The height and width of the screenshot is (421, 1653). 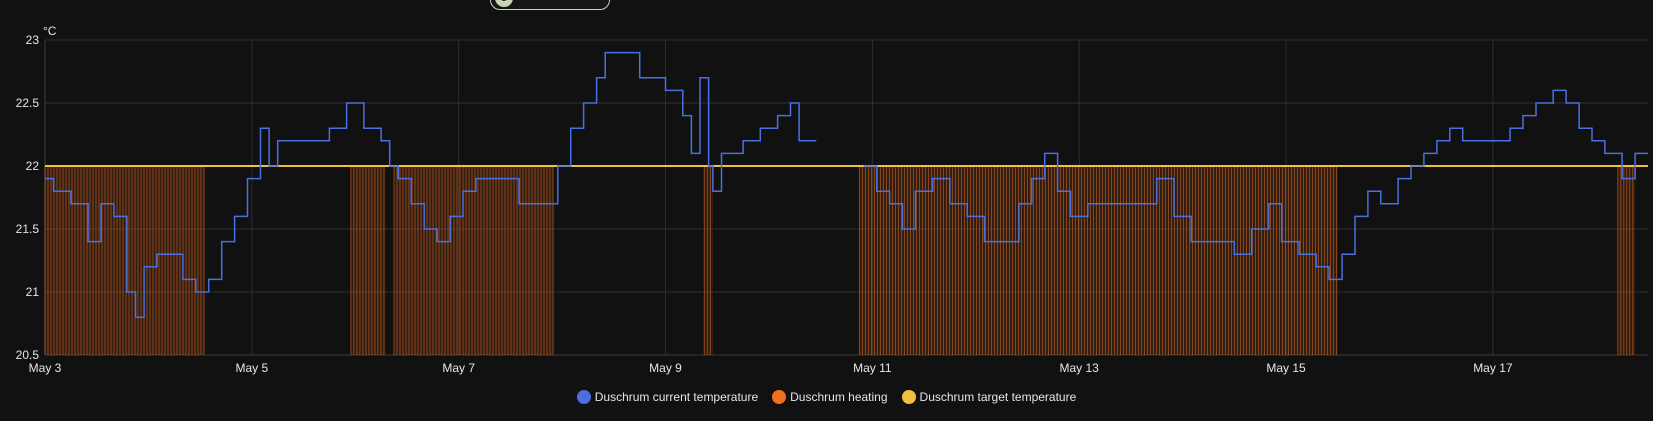 What do you see at coordinates (33, 40) in the screenshot?
I see `y-tick-label: 23` at bounding box center [33, 40].